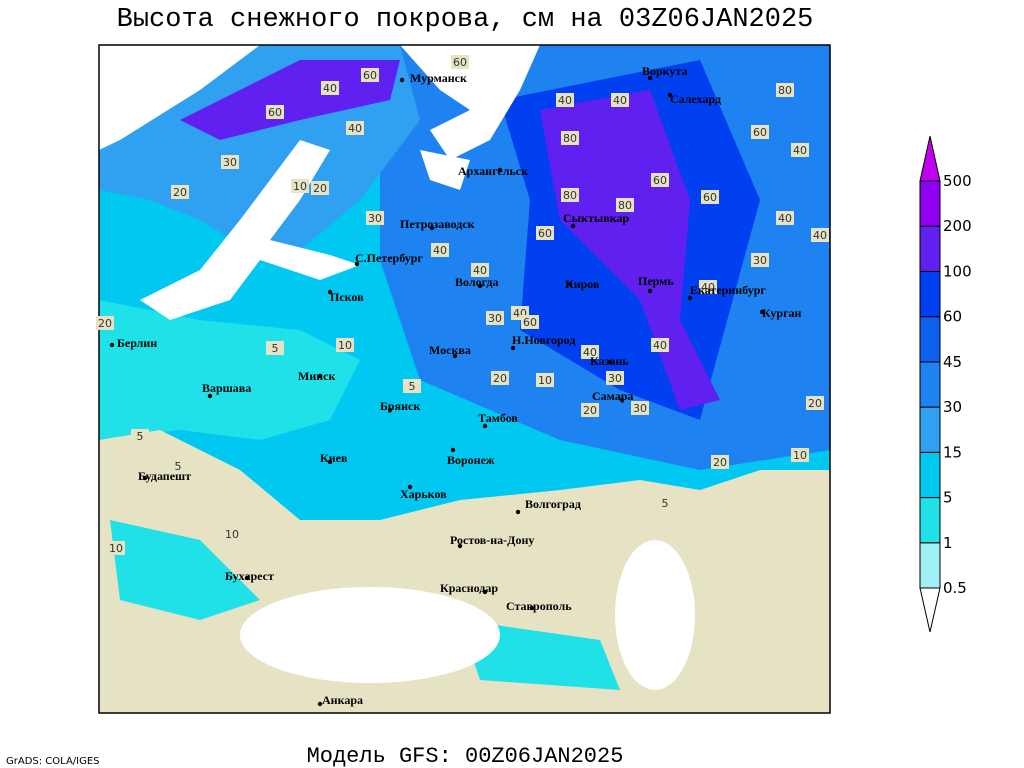 This screenshot has height=768, width=1024. Describe the element at coordinates (229, 370) in the screenshot. I see `snow-light` at that location.